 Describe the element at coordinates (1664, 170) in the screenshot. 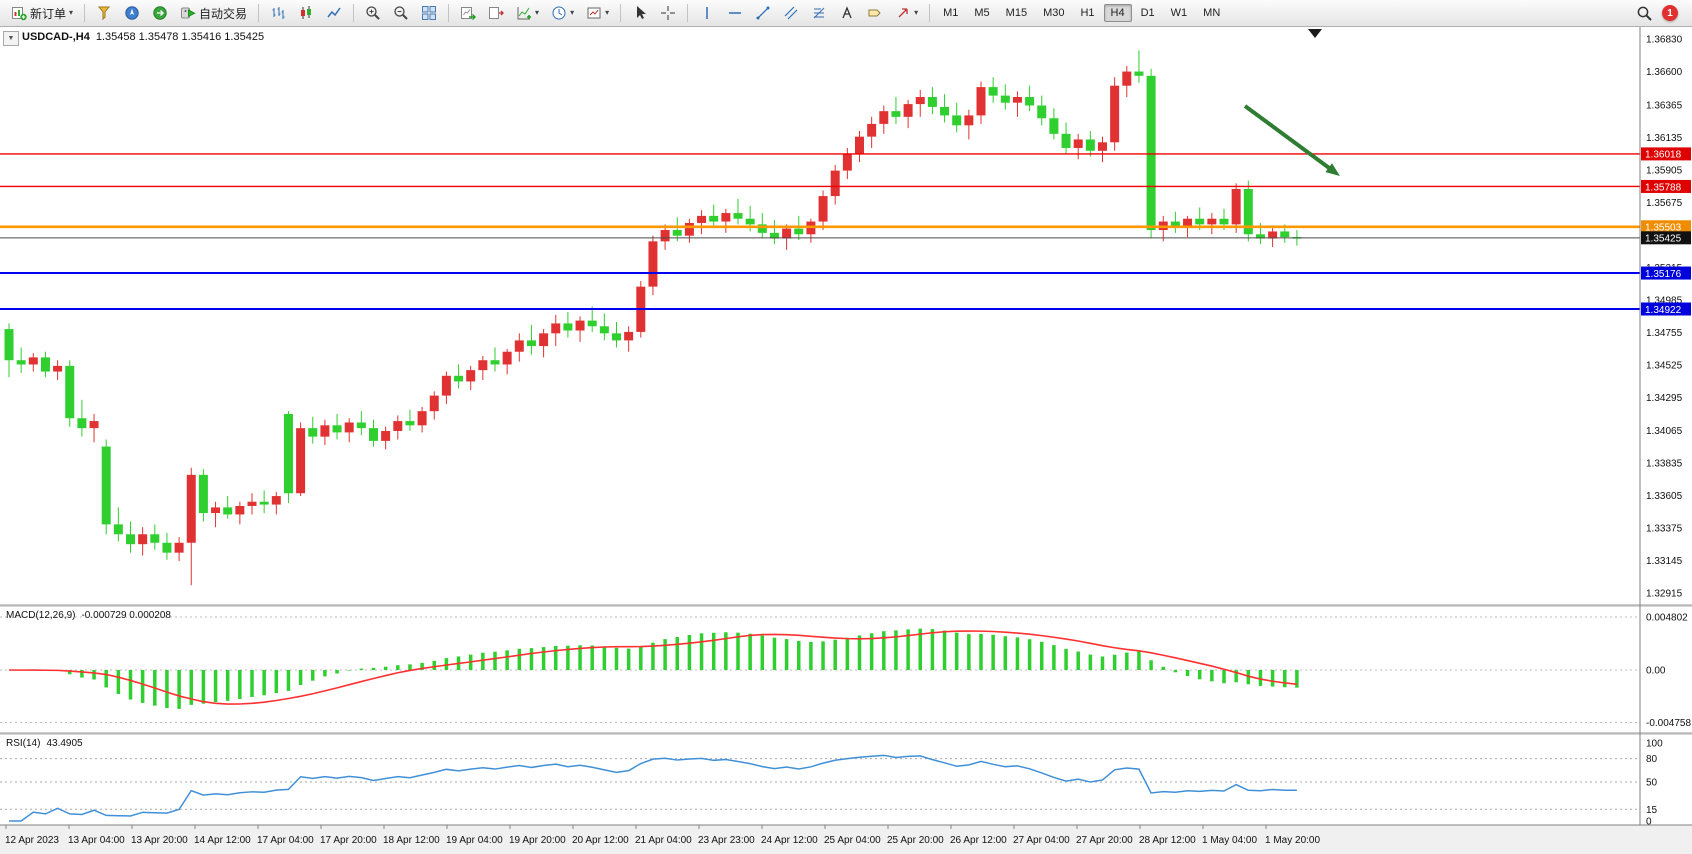

I see `svg-text: 1.35905` at that location.